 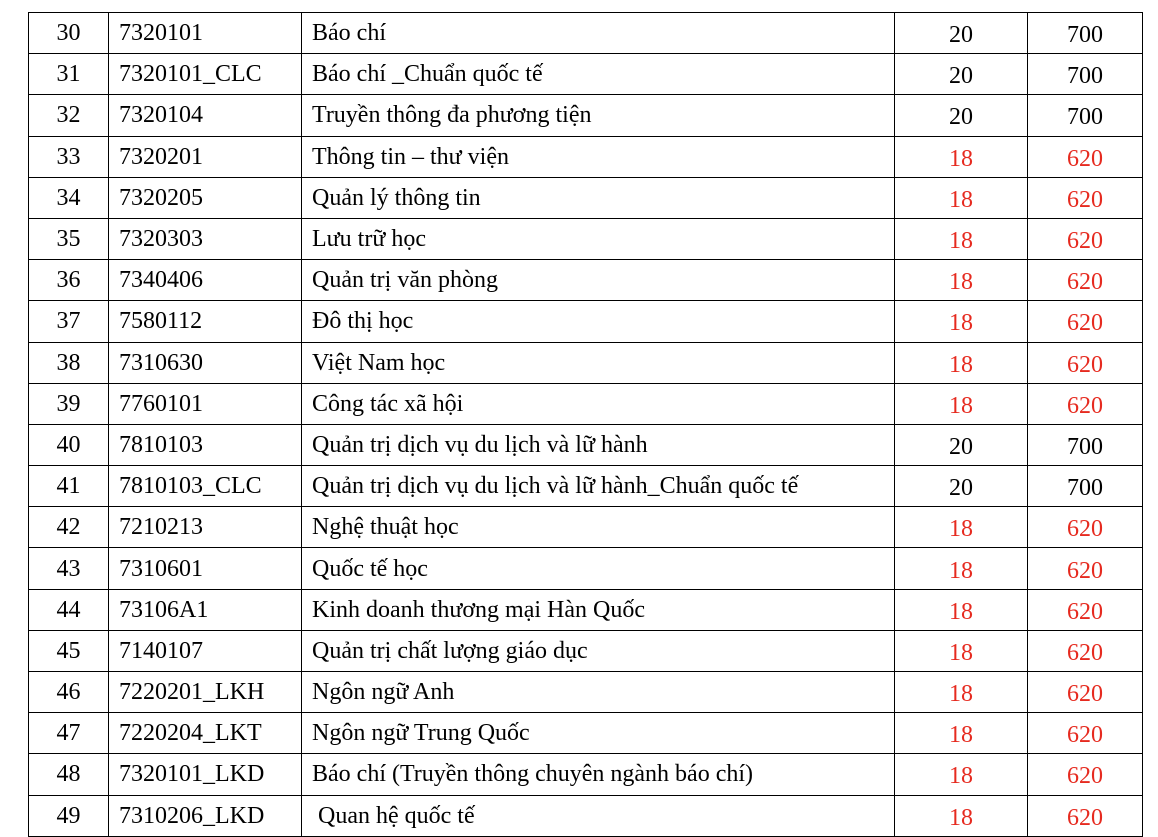 I want to click on row-number-cell: 34, so click(x=68, y=197).